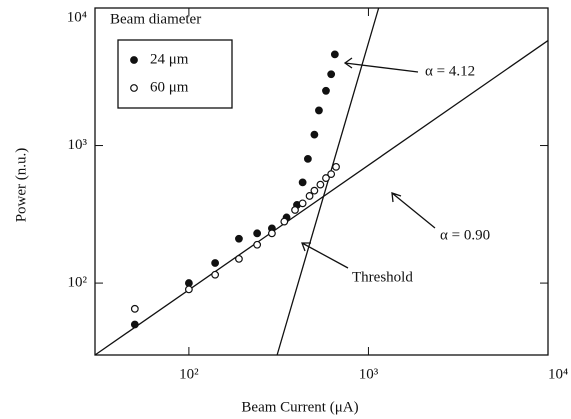  What do you see at coordinates (369, 374) in the screenshot?
I see `x-tick-label: 10³` at bounding box center [369, 374].